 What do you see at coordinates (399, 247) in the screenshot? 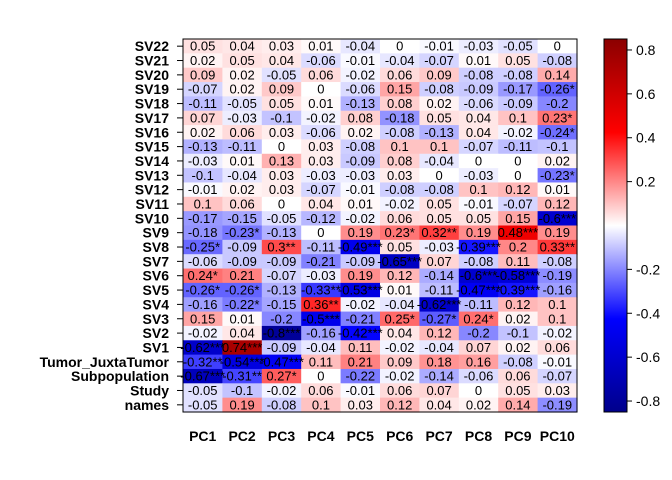
I see `cell-value-label: 0.05` at bounding box center [399, 247].